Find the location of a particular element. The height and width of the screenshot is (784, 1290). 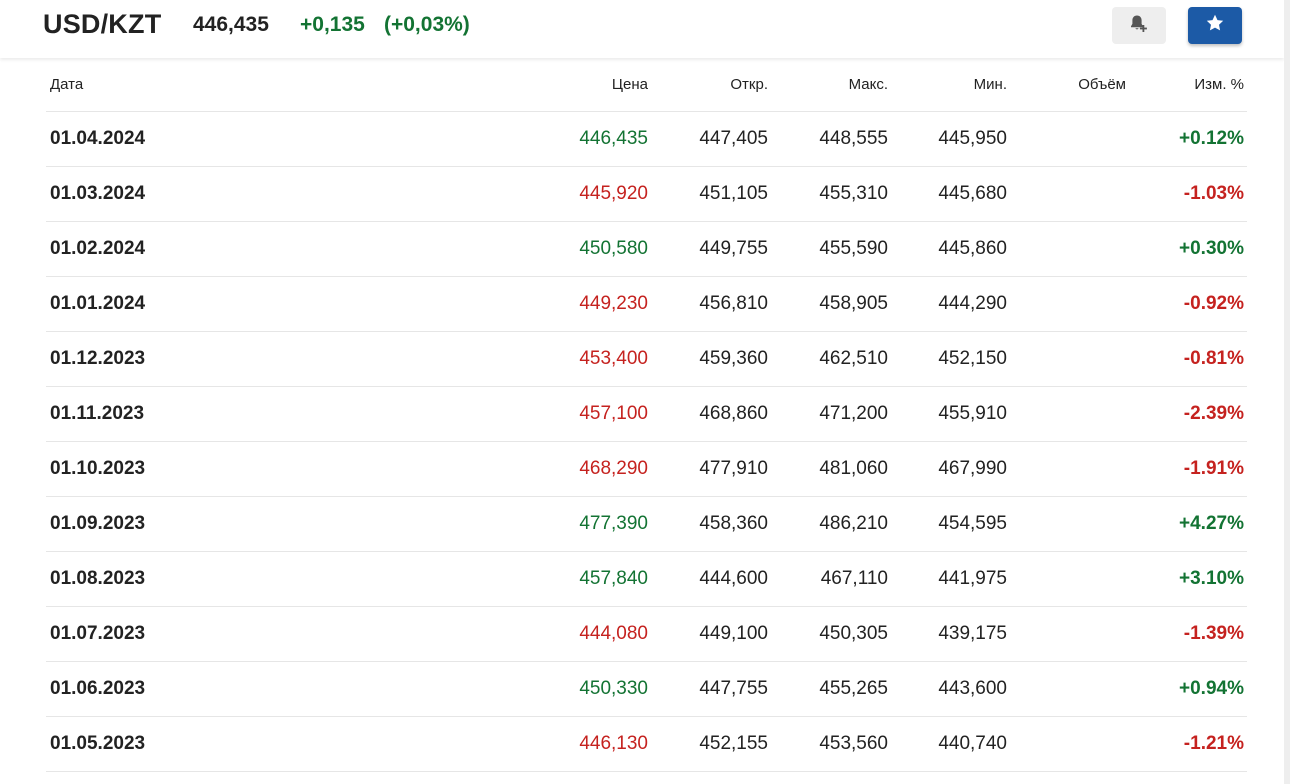

column-header-low: Мин. is located at coordinates (947, 85).